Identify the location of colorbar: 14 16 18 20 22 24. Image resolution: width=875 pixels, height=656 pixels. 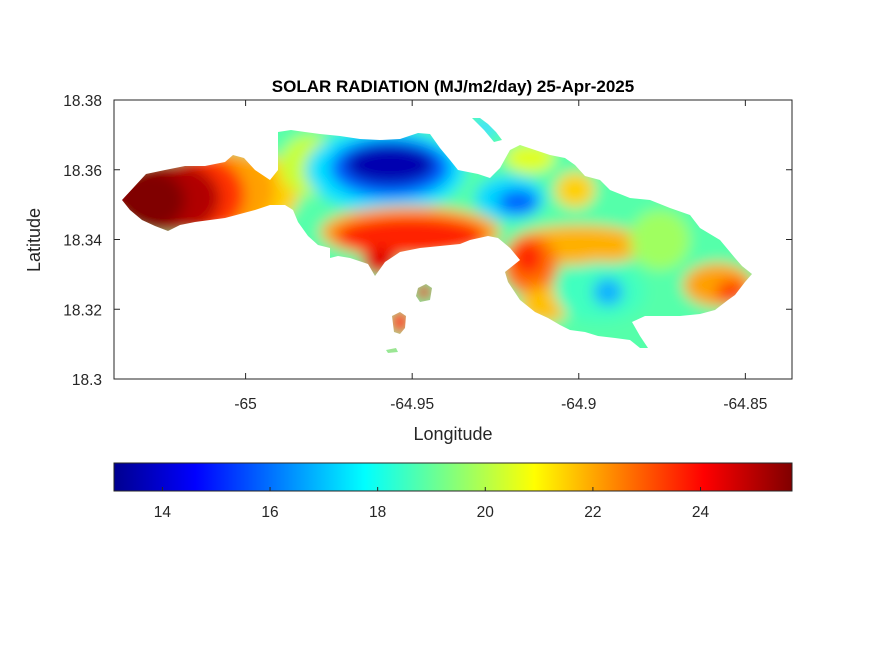
(453, 491).